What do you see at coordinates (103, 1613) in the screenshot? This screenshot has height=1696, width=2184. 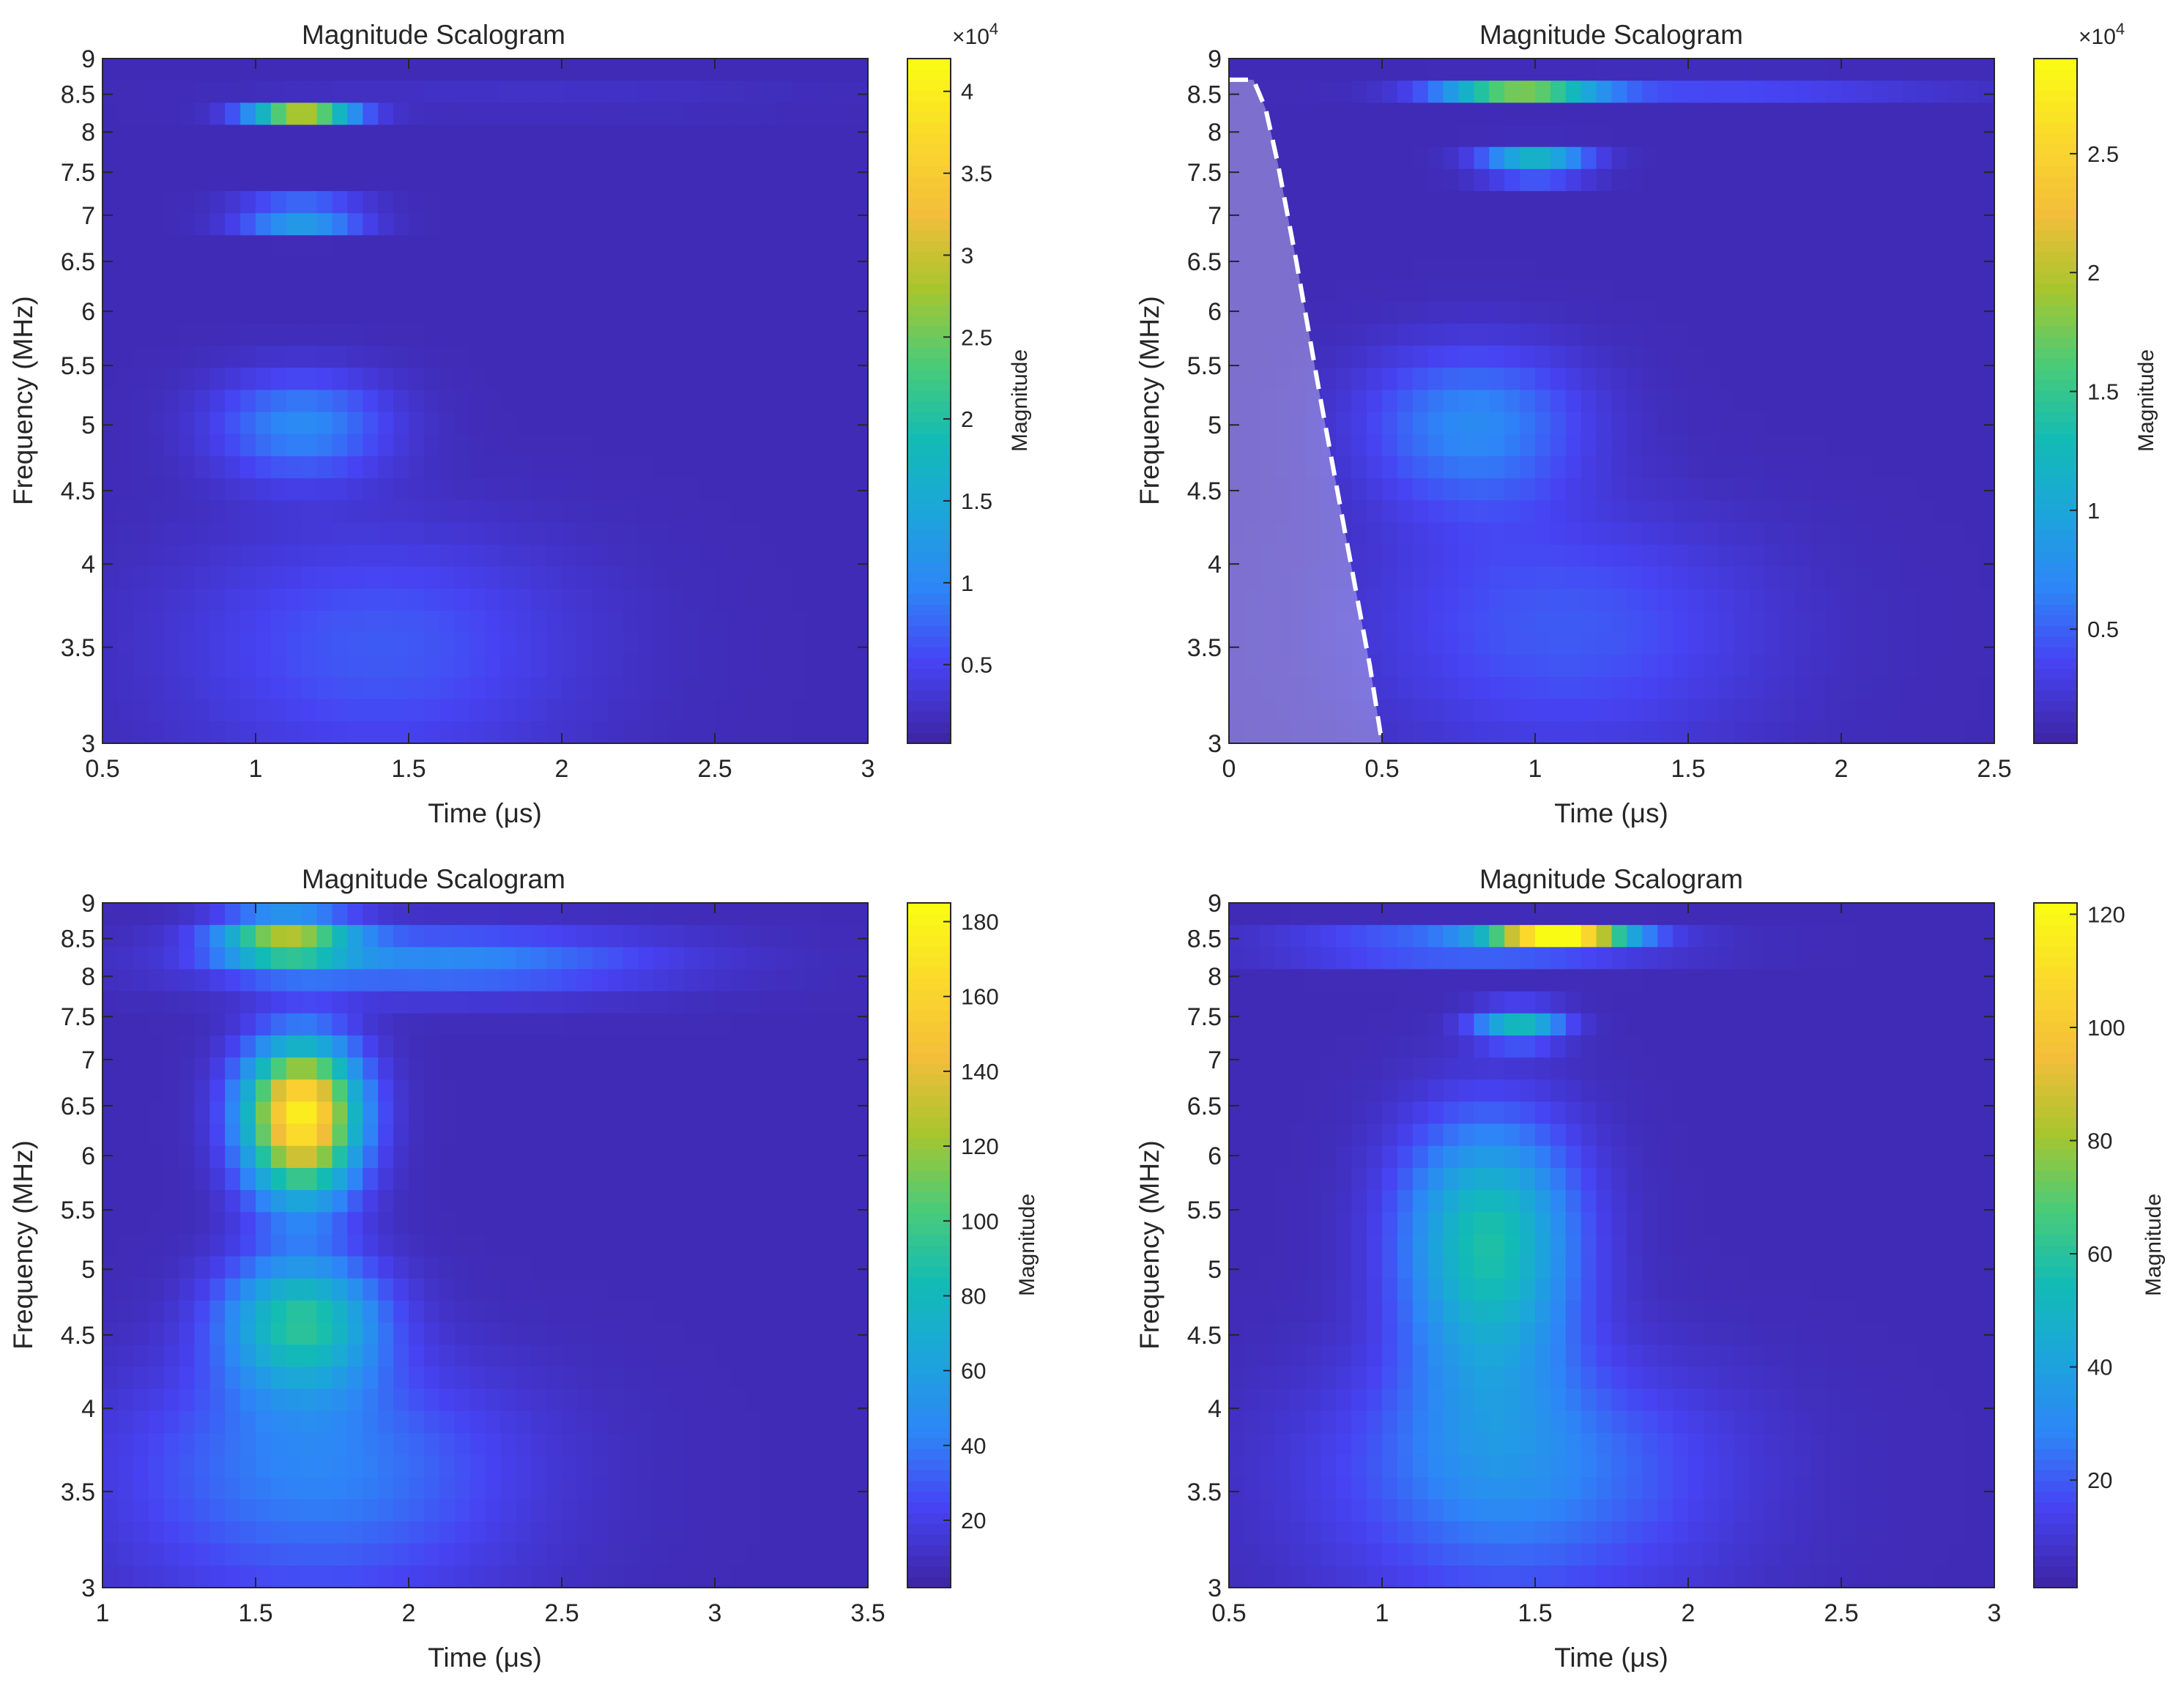 I see `x-tick-label: 1` at bounding box center [103, 1613].